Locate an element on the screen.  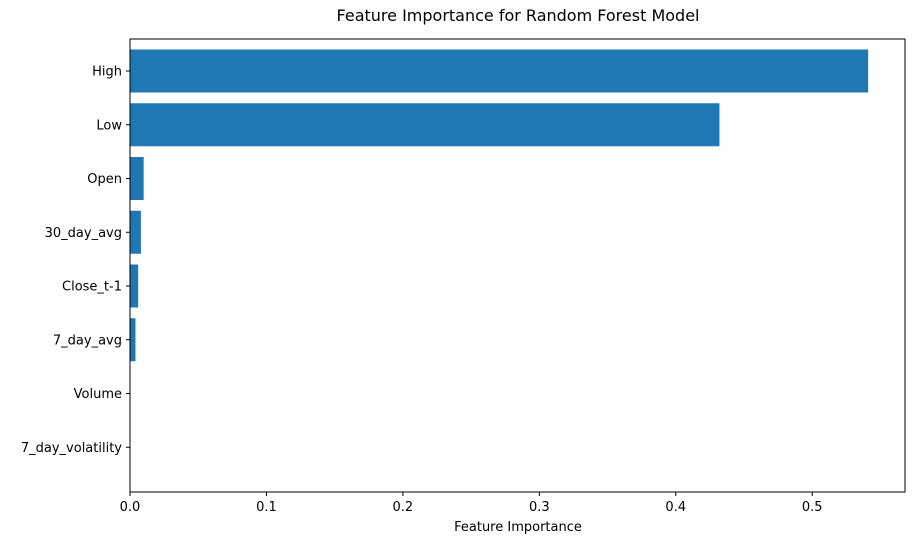
x-axis-label: Feature Importance is located at coordinates (518, 527).